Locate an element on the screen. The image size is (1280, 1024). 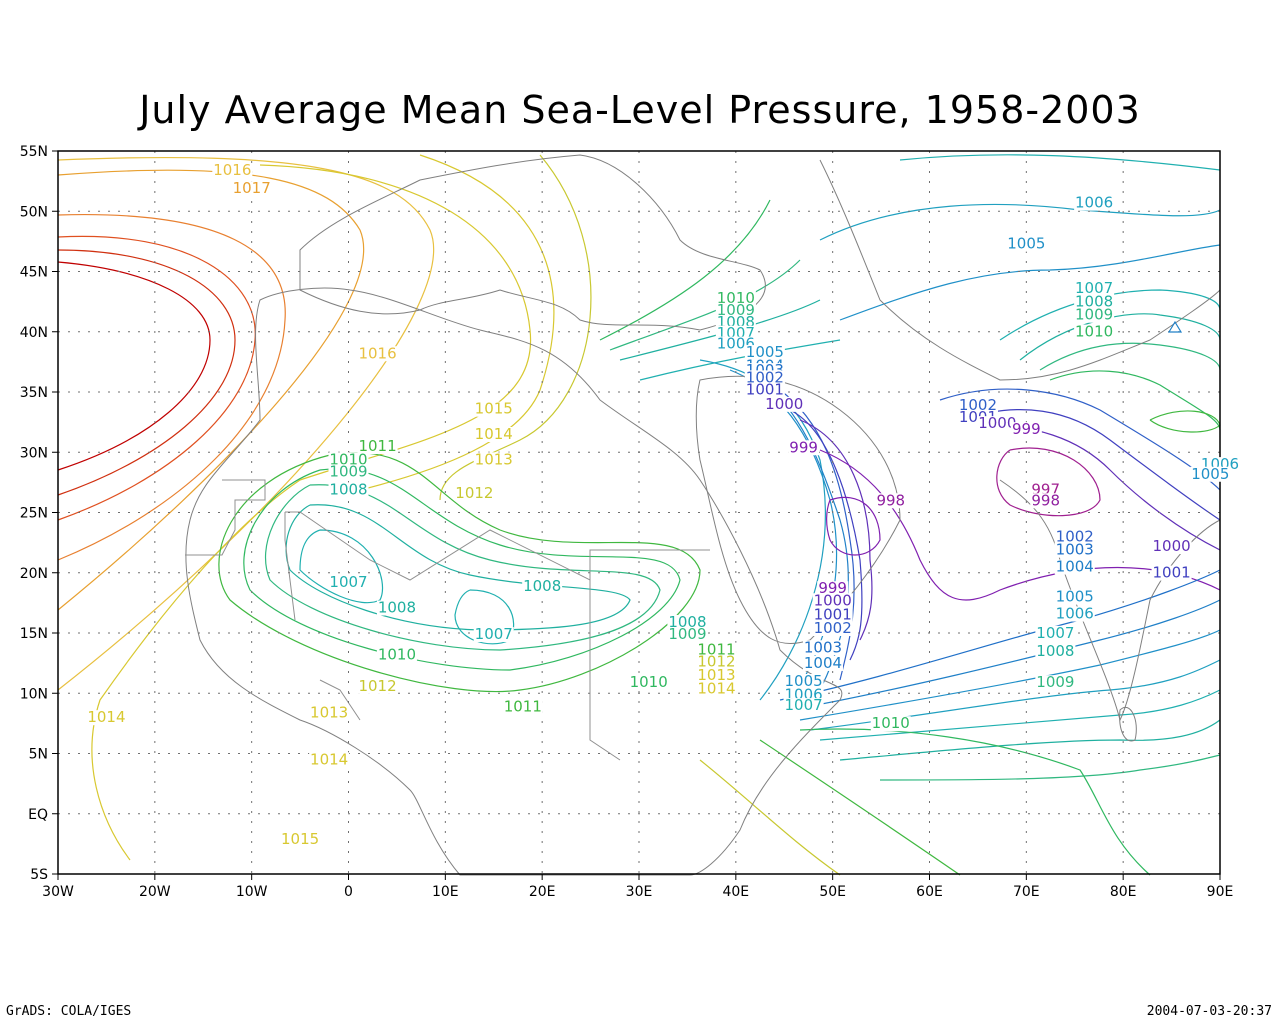
isobar-label: 1016 is located at coordinates (377, 353).